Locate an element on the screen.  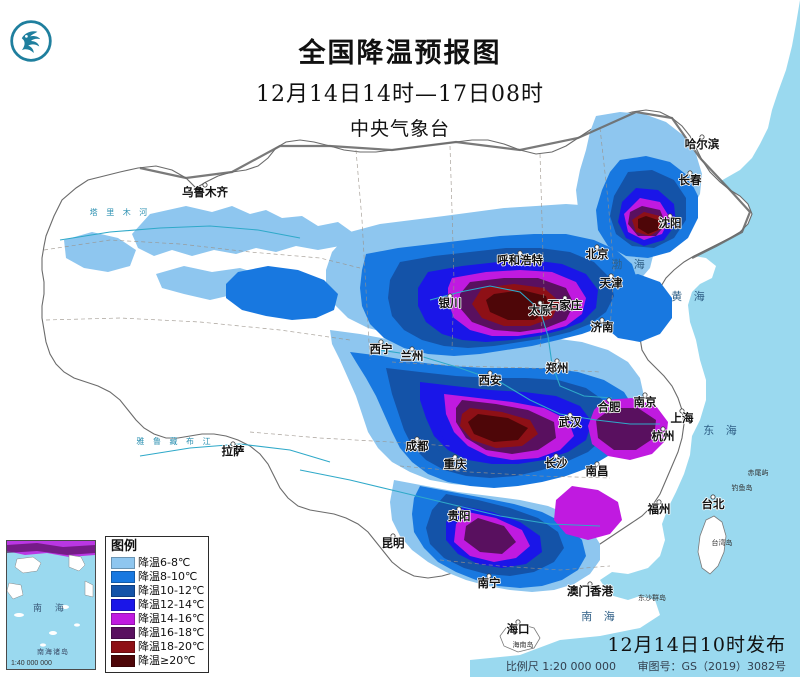
city-label: 南京 is located at coordinates (645, 402).